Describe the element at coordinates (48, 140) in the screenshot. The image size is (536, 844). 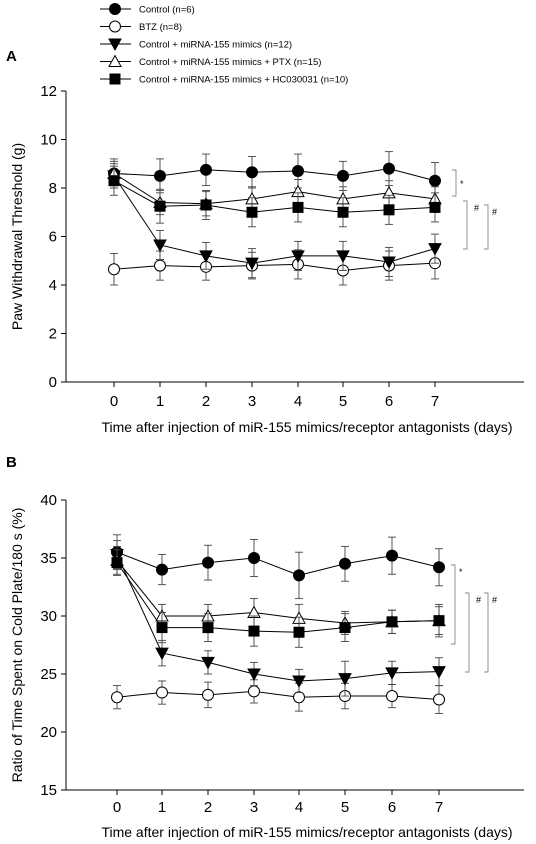
I see `y-tick-label: 10` at that location.